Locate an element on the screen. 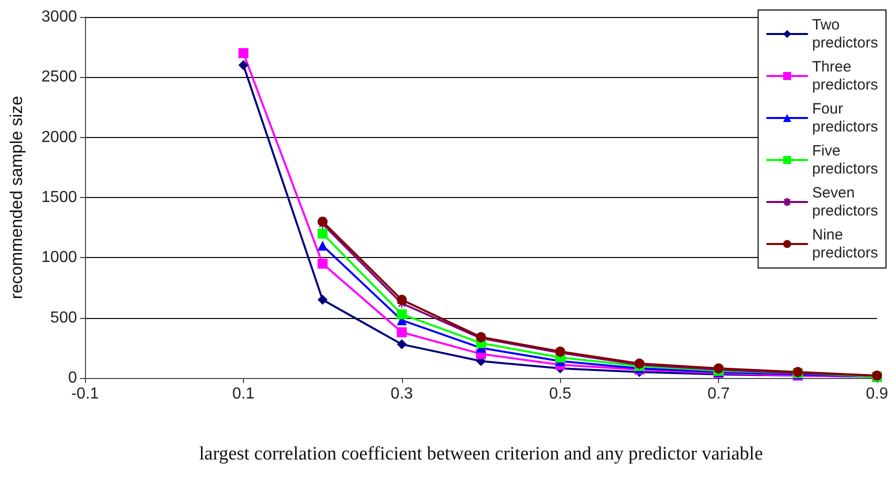  x-axis-title: largest correlation coefficient between criterion and any predictor variable is located at coordinates (481, 454).